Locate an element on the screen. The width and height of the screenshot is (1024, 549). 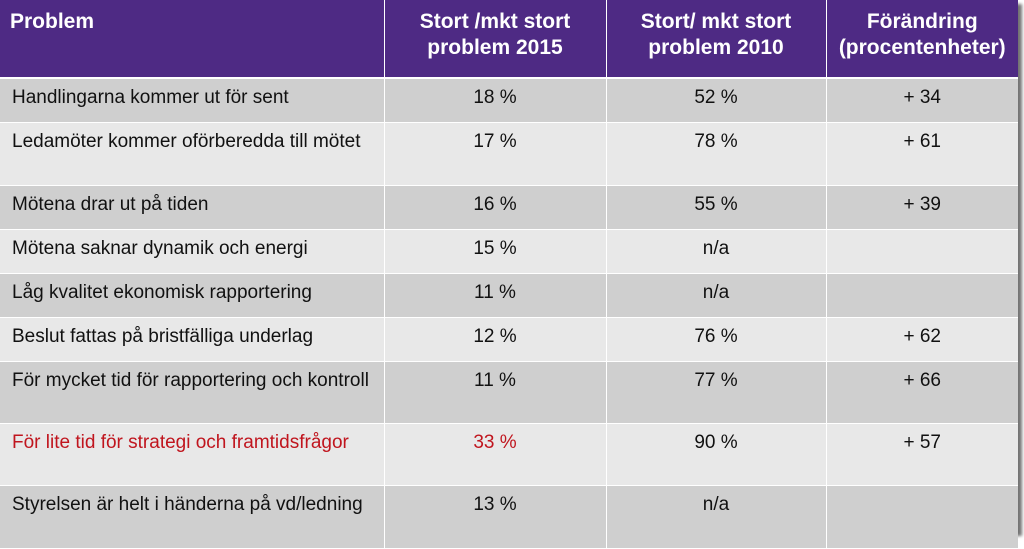
value-2015-cell: 17 % is located at coordinates (495, 154).